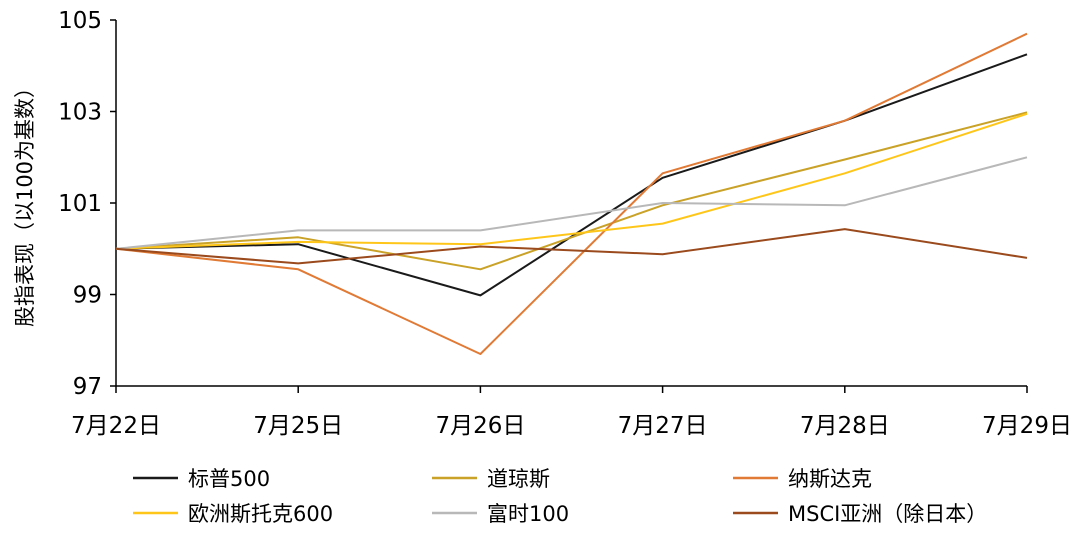 This screenshot has width=1080, height=536. Describe the element at coordinates (80, 21) in the screenshot. I see `y-tick-label: 105` at that location.